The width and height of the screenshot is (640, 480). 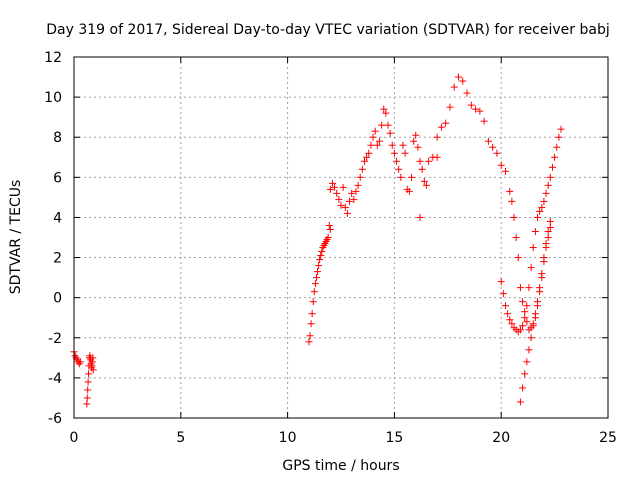 What do you see at coordinates (55, 379) in the screenshot?
I see `y-tick-label: -4` at bounding box center [55, 379].